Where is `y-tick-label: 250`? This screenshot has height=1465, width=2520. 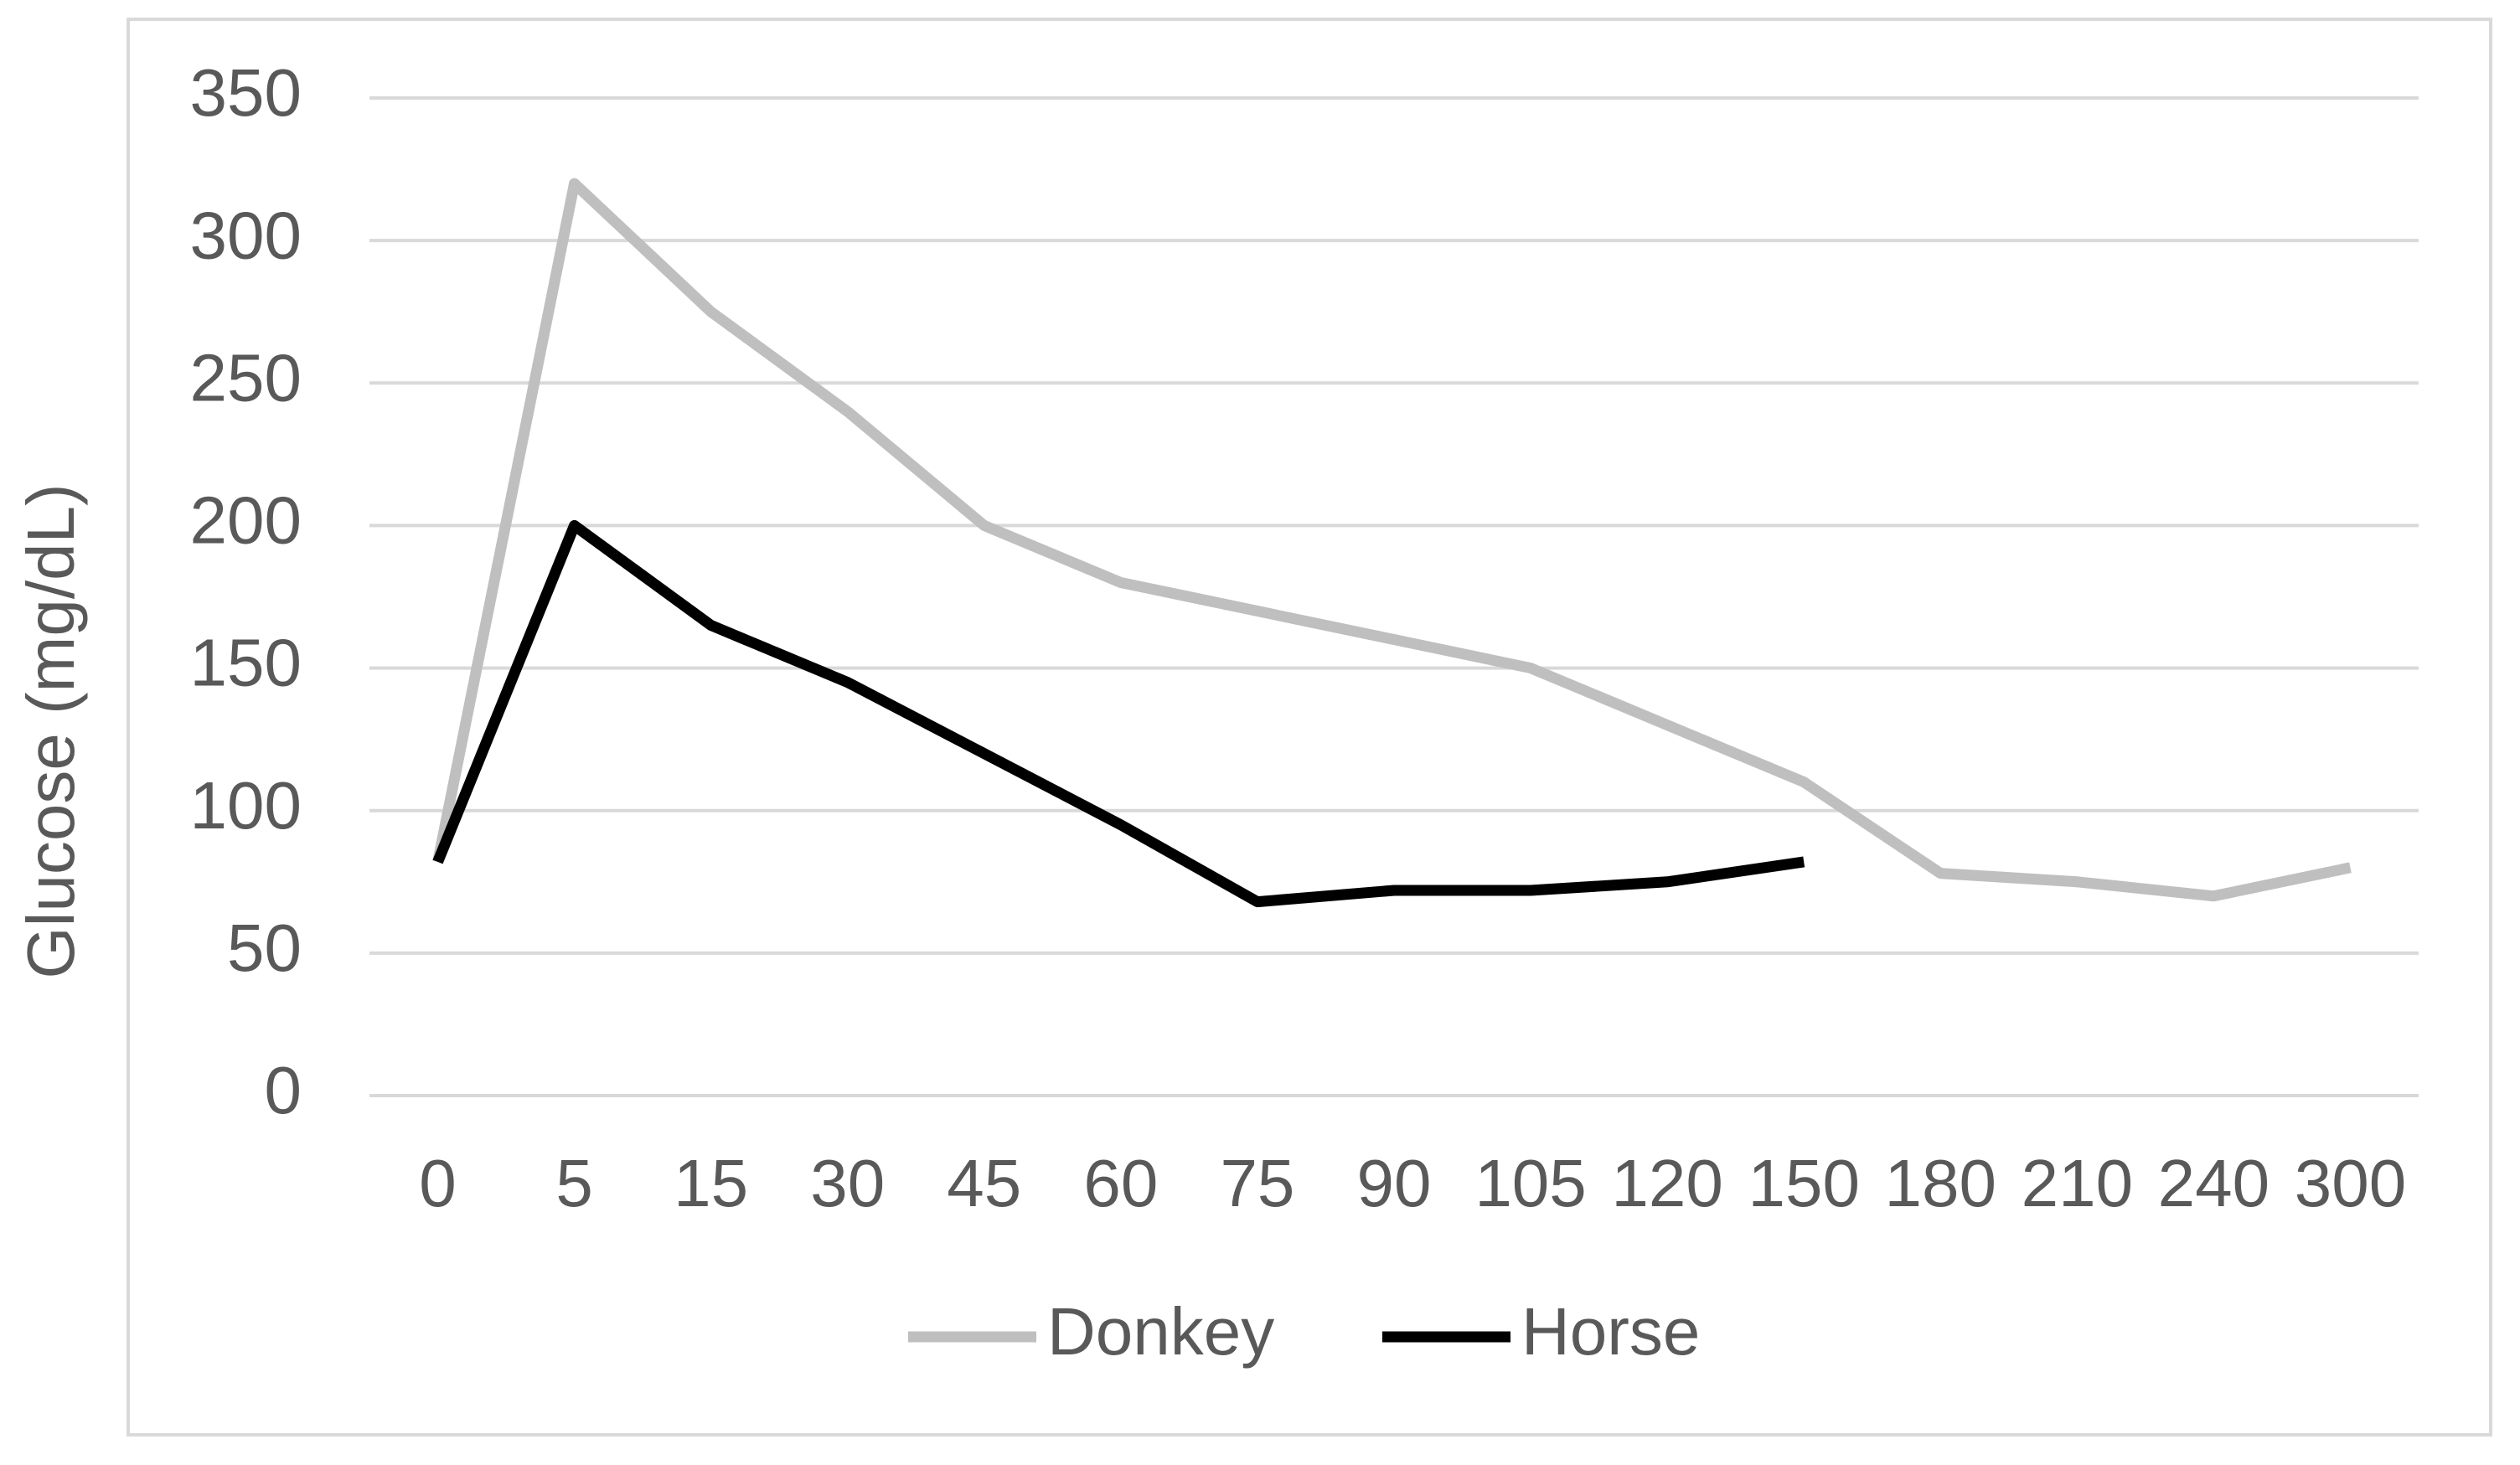 y-tick-label: 250 is located at coordinates (246, 377).